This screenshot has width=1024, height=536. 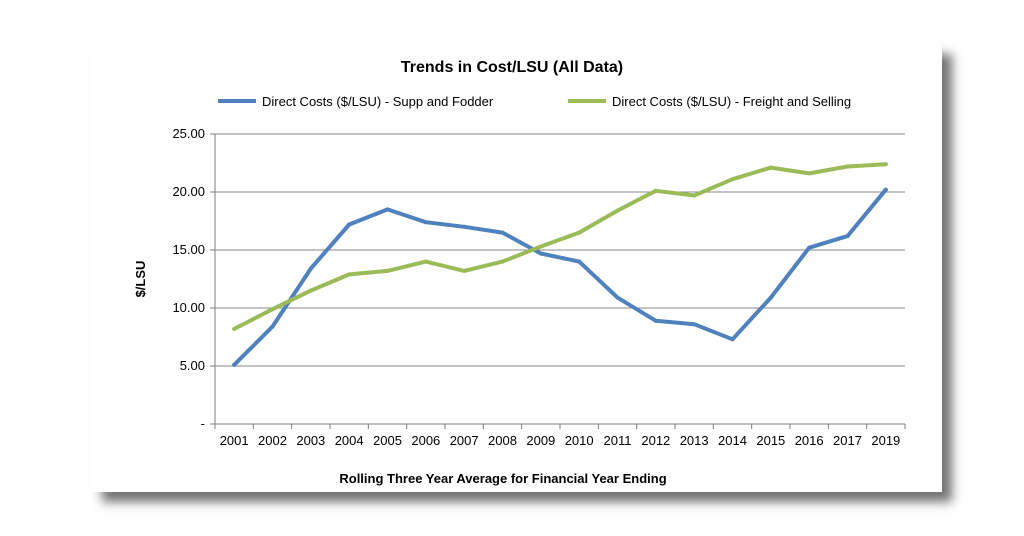 What do you see at coordinates (847, 440) in the screenshot?
I see `x-tick-label: 2017` at bounding box center [847, 440].